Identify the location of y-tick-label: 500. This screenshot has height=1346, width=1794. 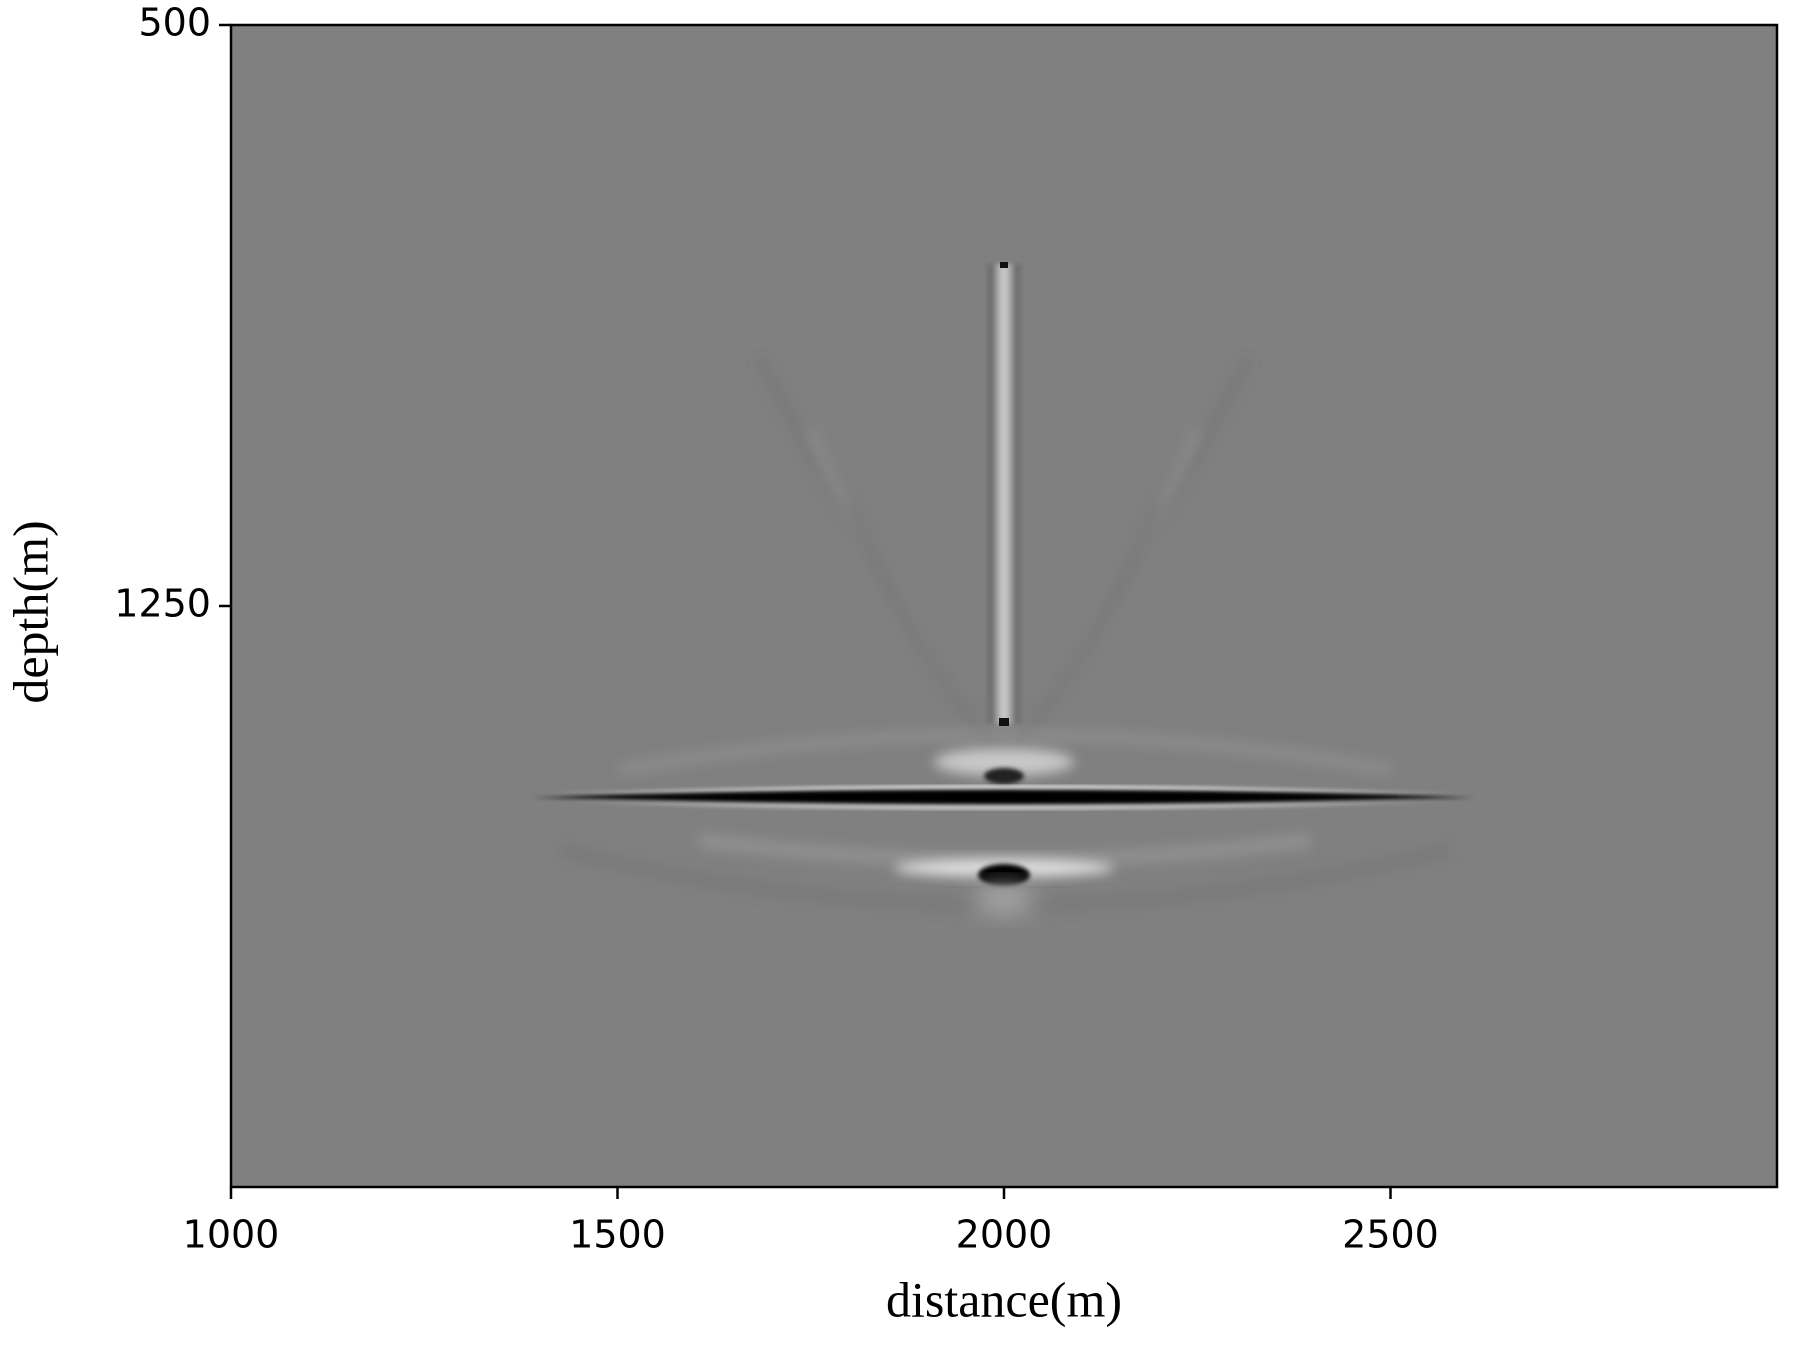
(174, 23).